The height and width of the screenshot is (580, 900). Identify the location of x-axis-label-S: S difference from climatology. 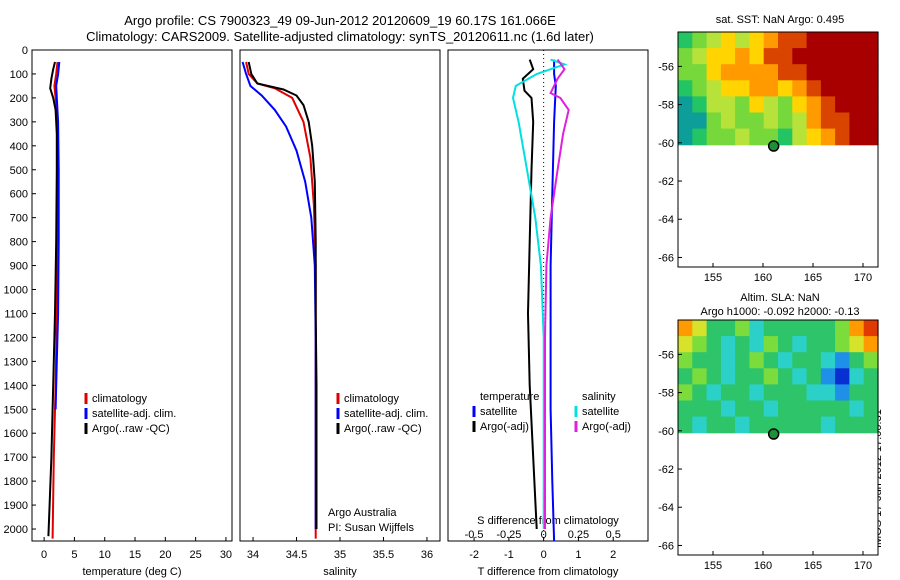
(548, 521).